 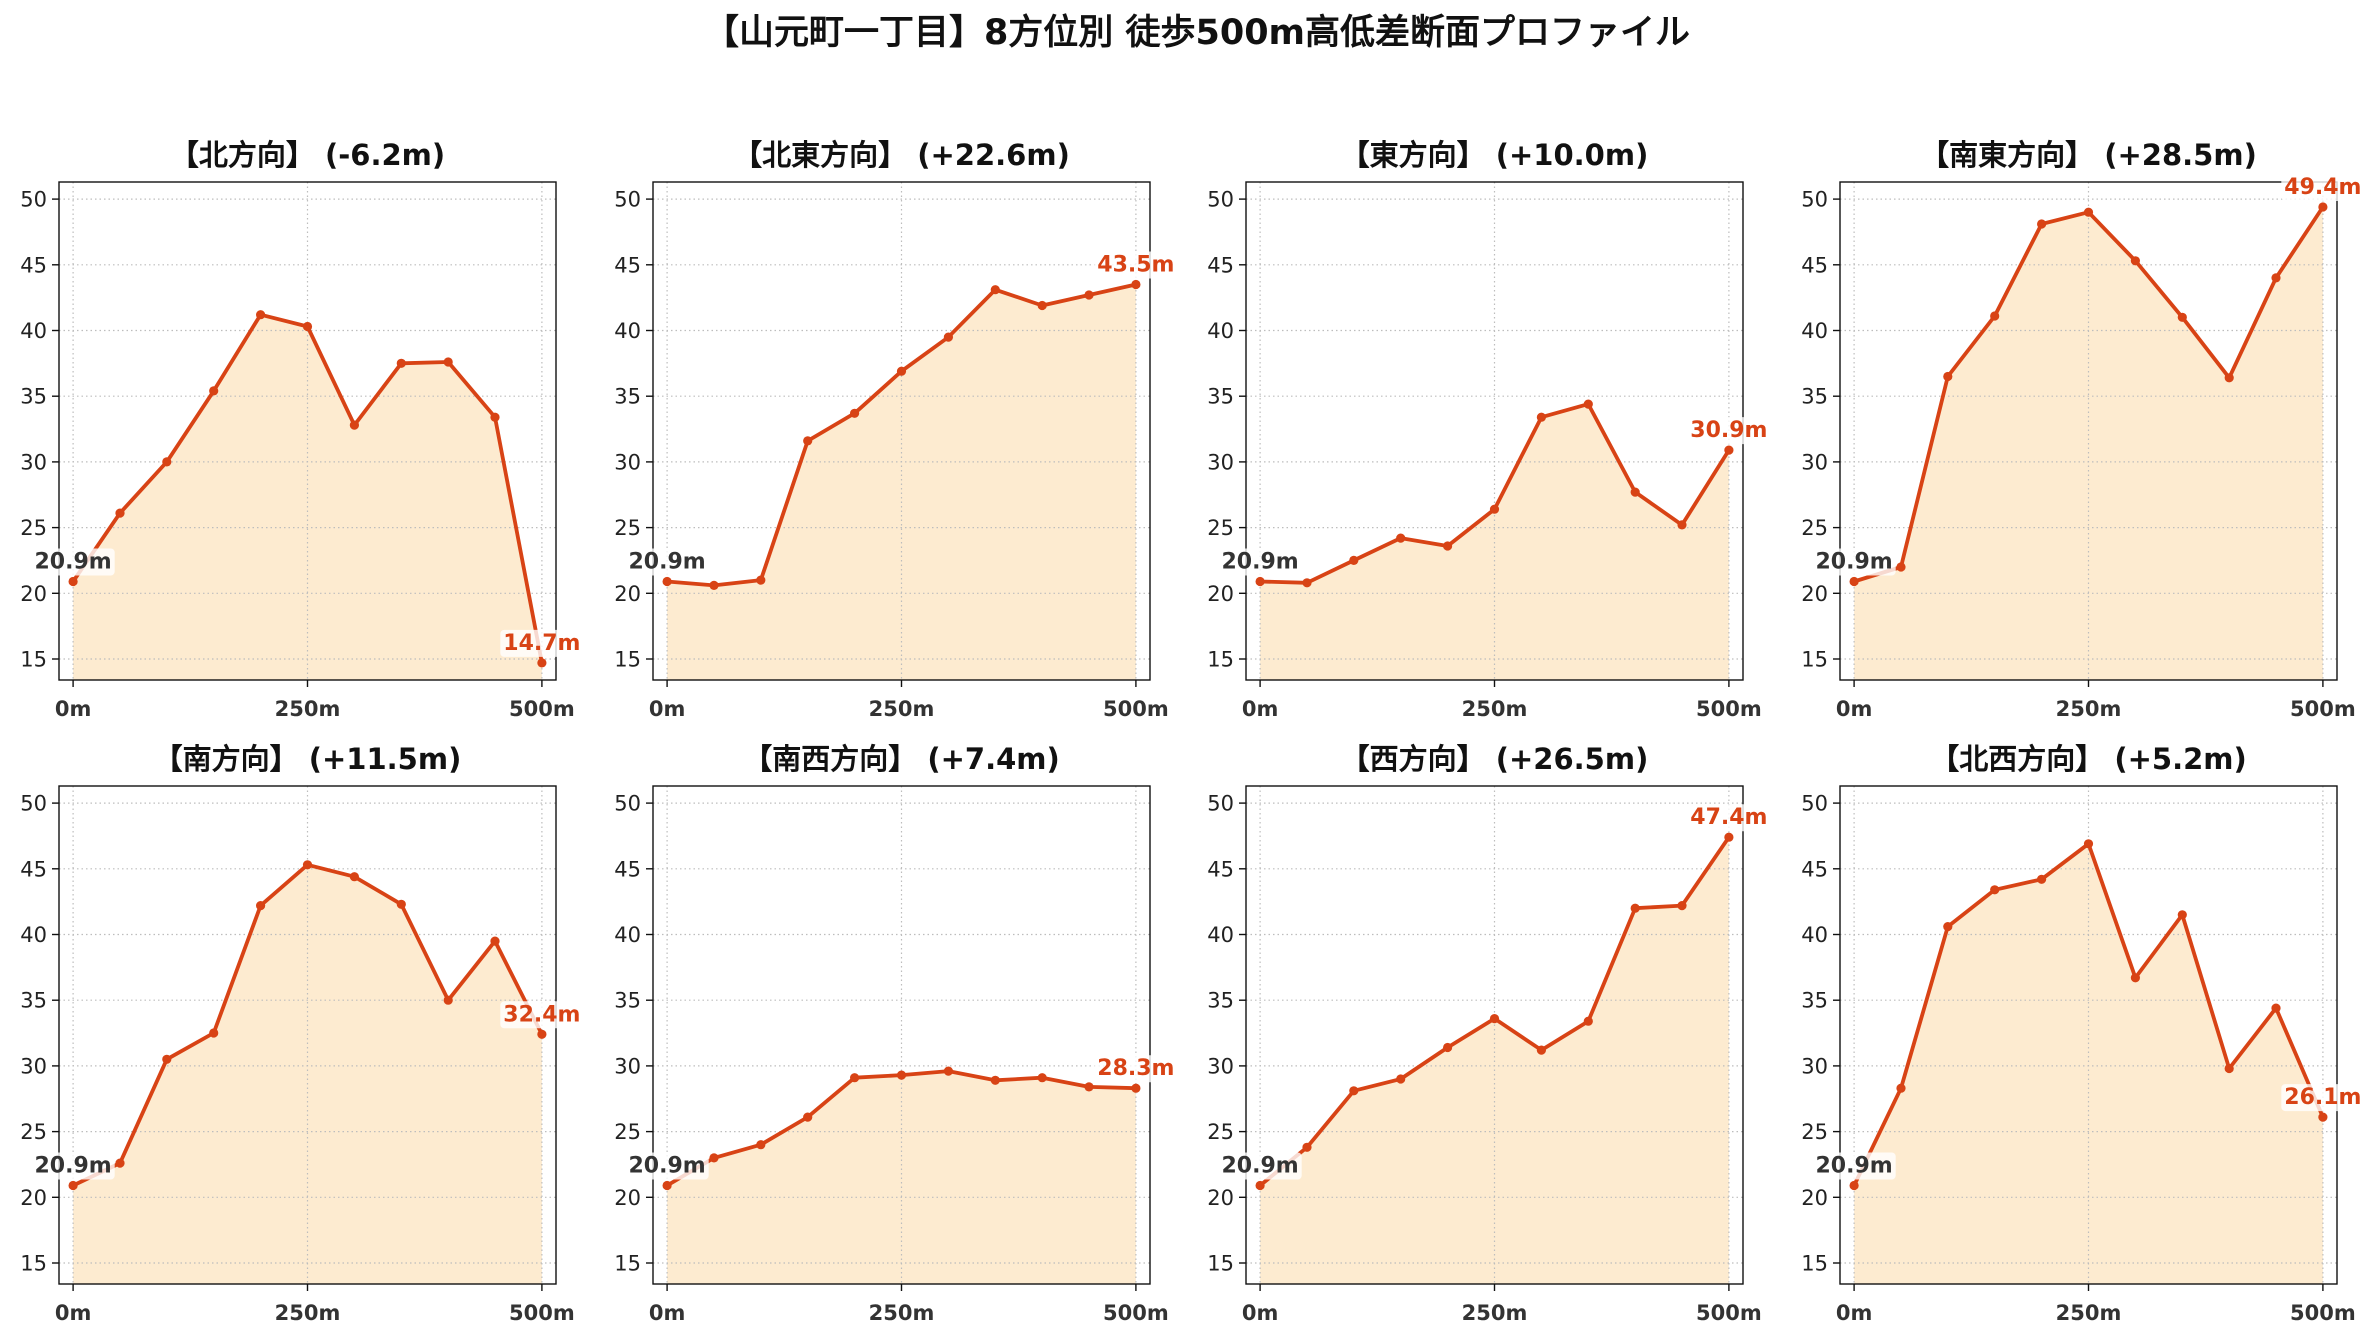 What do you see at coordinates (901, 759) in the screenshot?
I see `subplot-title: 【南西方向】 (+7.4m)` at bounding box center [901, 759].